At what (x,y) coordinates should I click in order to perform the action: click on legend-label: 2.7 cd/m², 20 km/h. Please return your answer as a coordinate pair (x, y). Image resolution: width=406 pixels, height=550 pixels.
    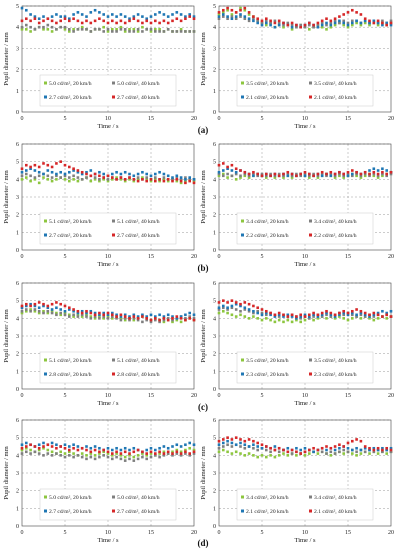
    Looking at the image, I should click on (70, 236).